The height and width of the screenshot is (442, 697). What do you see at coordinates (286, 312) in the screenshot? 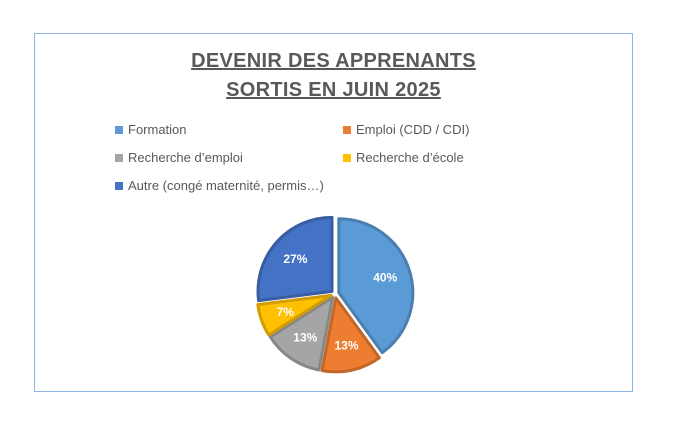
I see `pie-label-recherche-ecole: 7%` at bounding box center [286, 312].